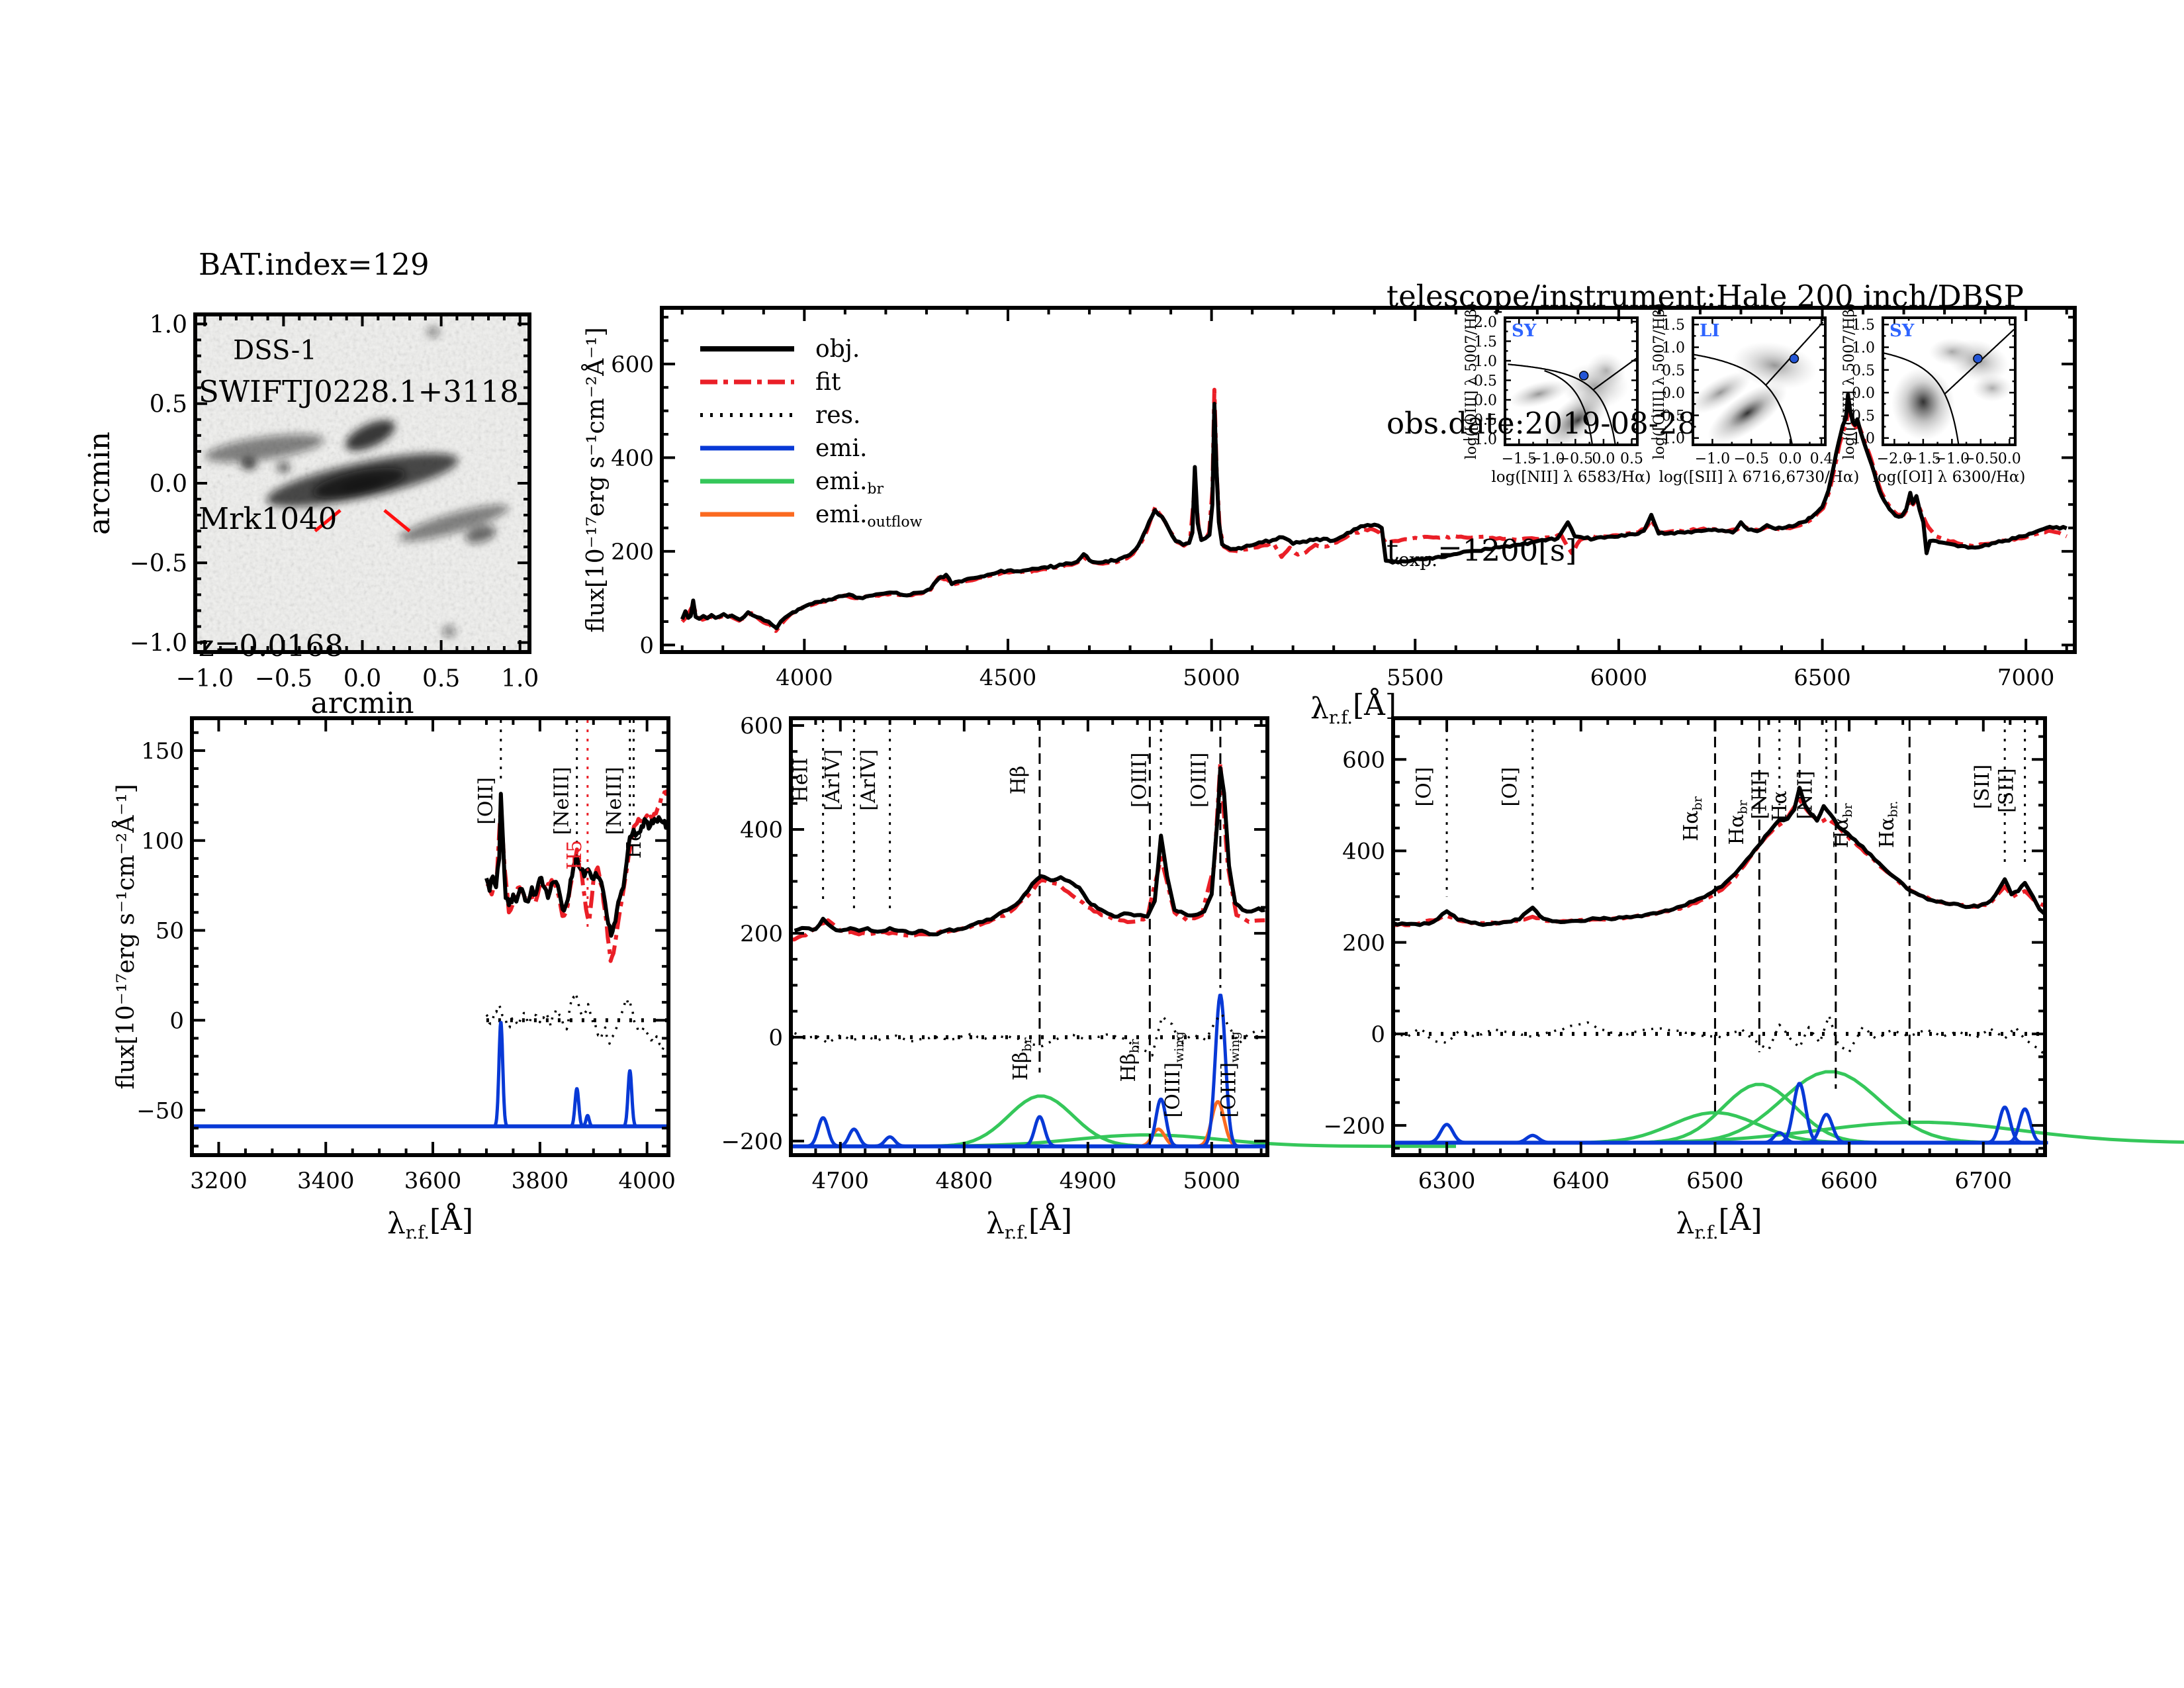 The height and width of the screenshot is (1688, 2184). Describe the element at coordinates (1888, 825) in the screenshot. I see `emission-line-label: Hαbr.` at that location.